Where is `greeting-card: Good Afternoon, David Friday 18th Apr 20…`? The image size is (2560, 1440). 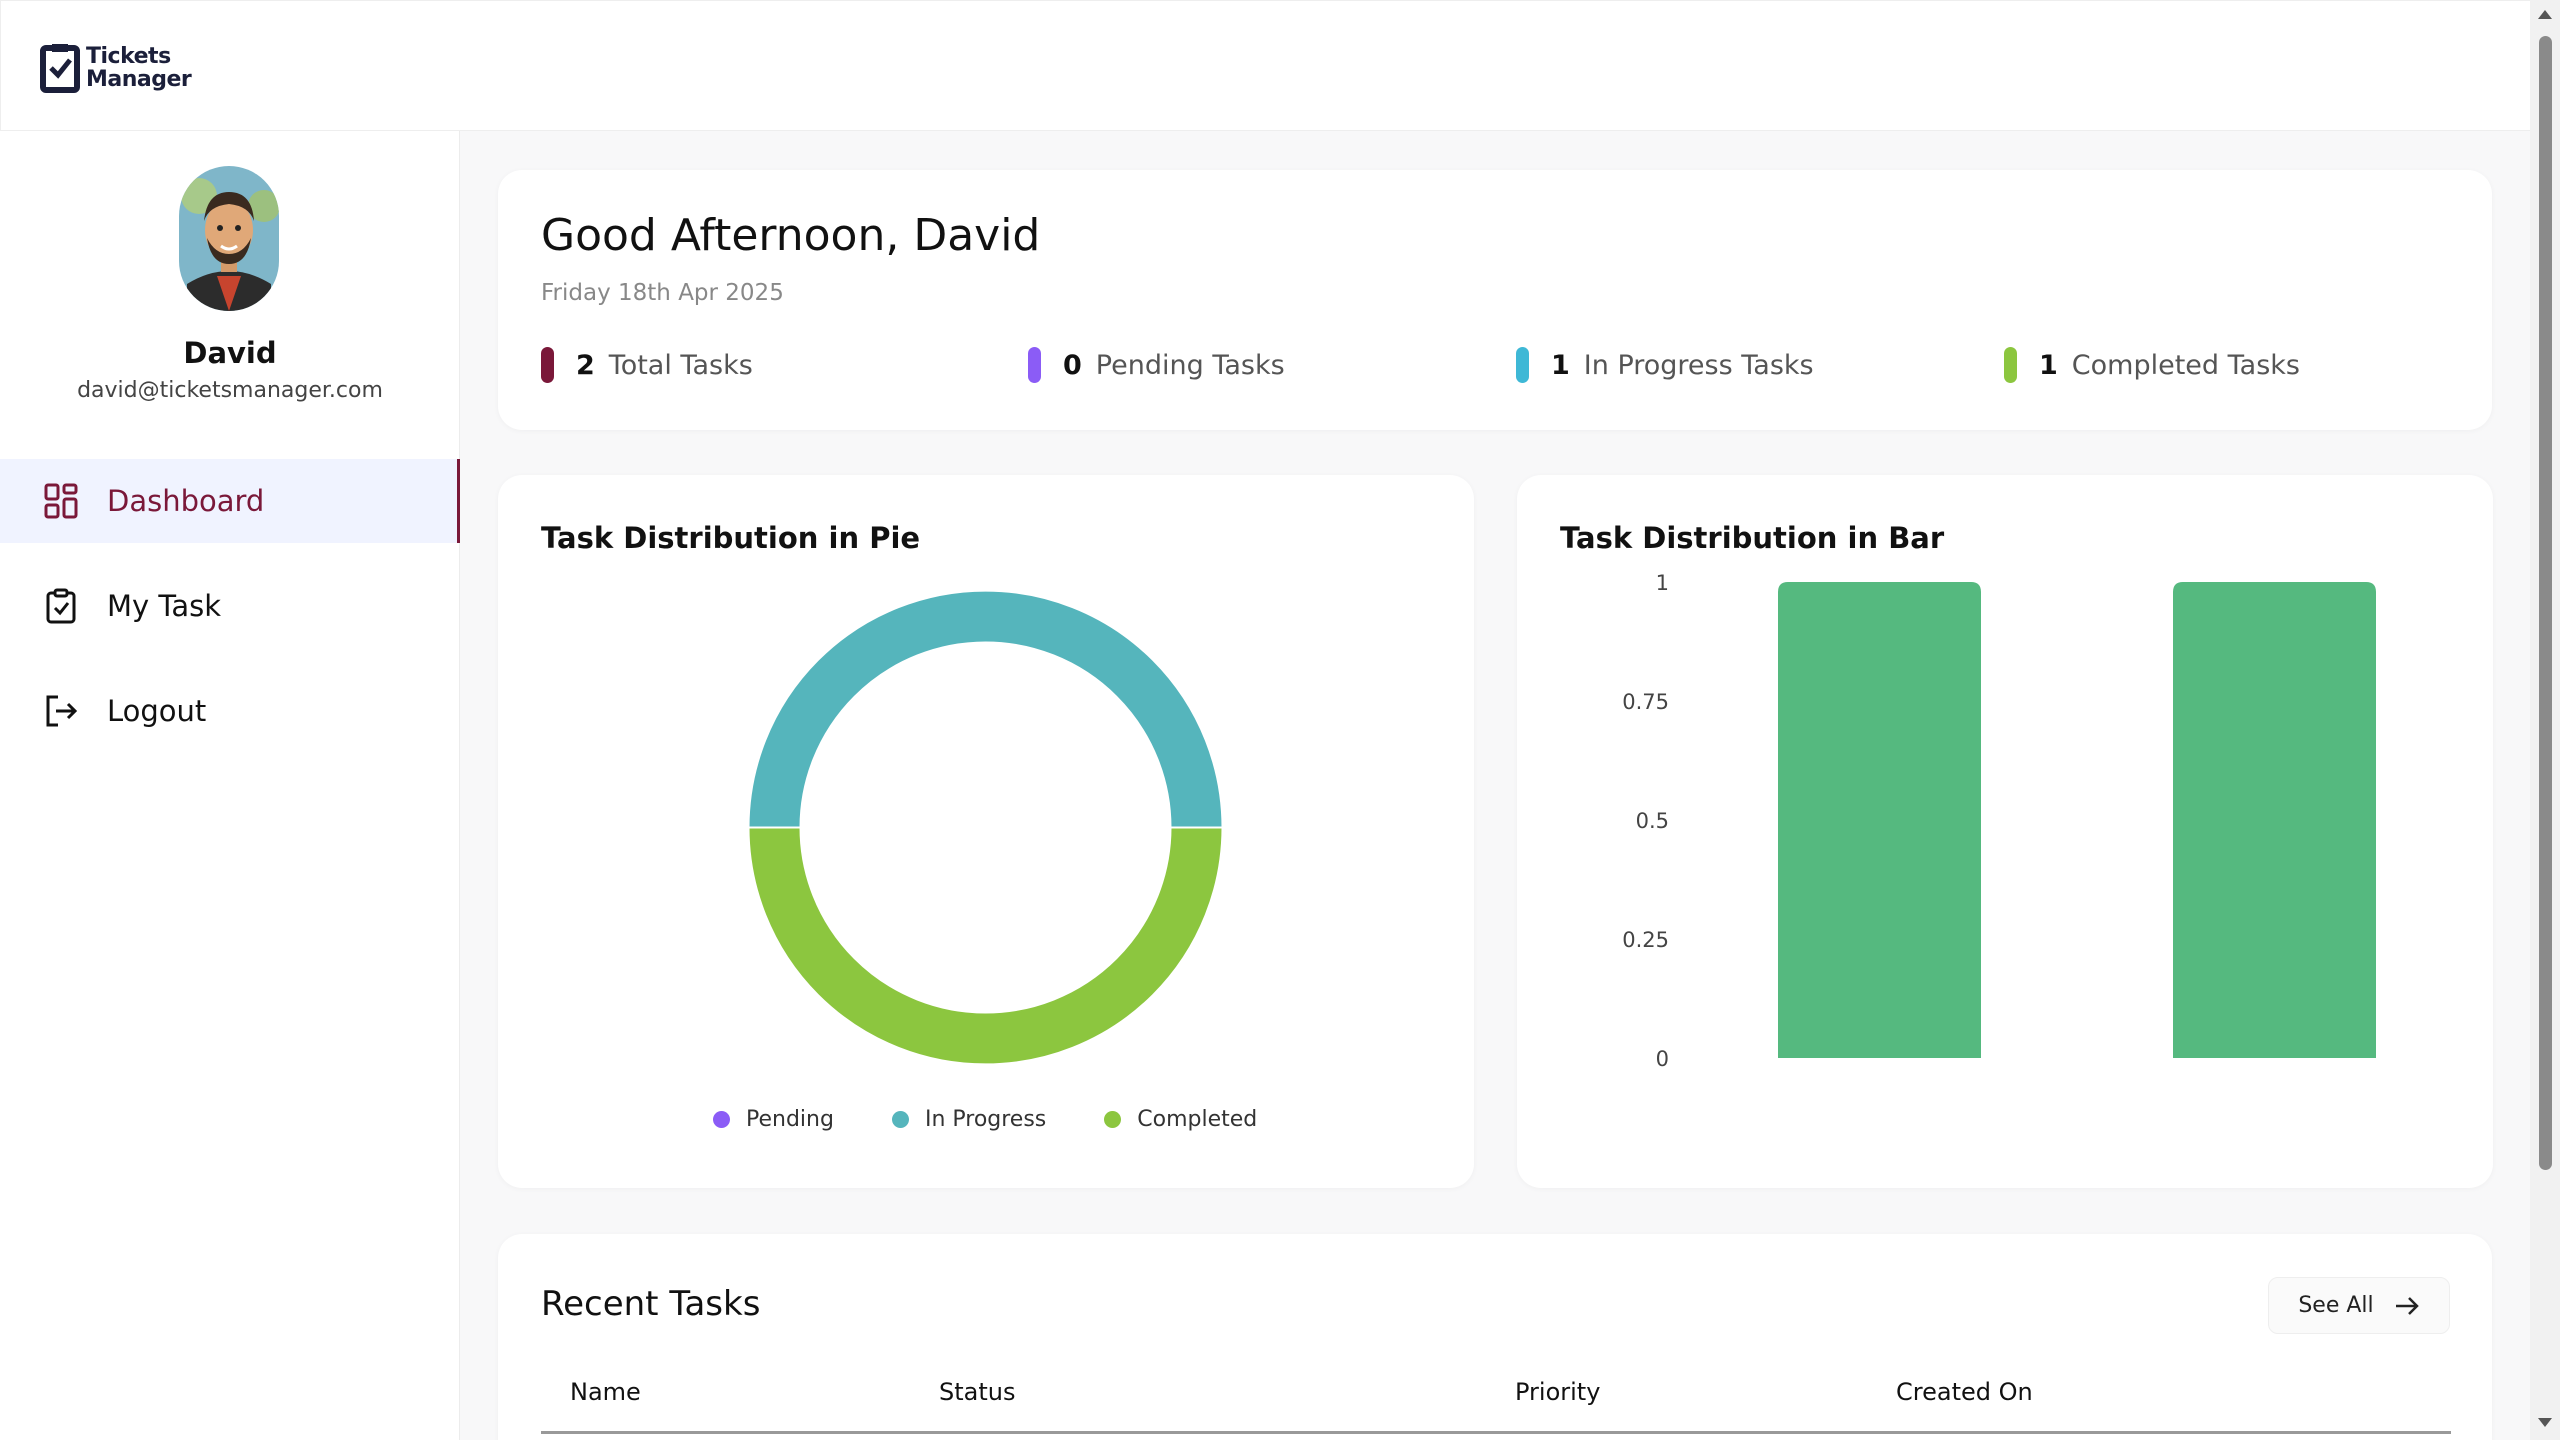 greeting-card: Good Afternoon, David Friday 18th Apr 20… is located at coordinates (1495, 300).